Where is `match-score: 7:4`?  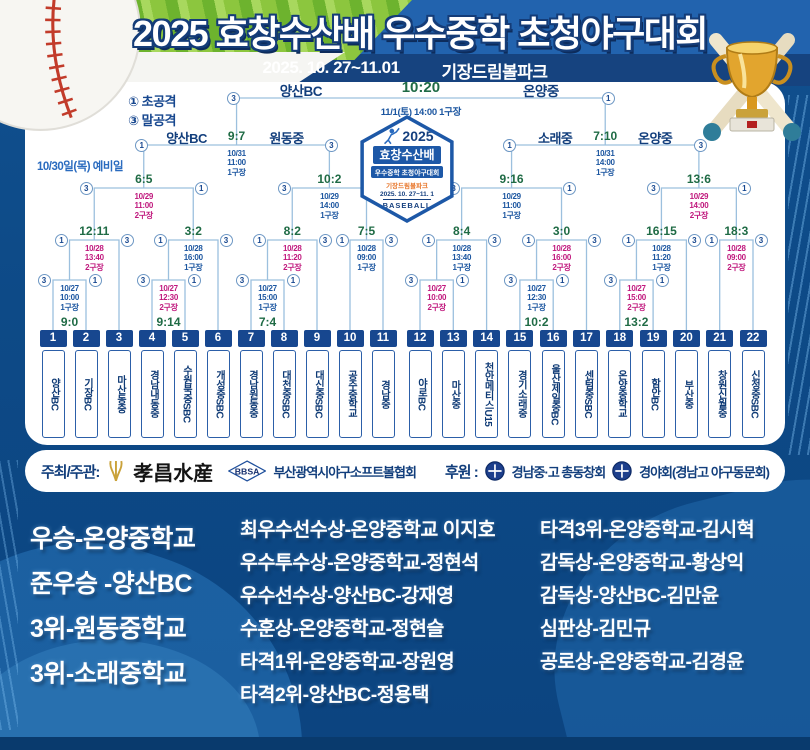
match-score: 7:4 is located at coordinates (267, 322).